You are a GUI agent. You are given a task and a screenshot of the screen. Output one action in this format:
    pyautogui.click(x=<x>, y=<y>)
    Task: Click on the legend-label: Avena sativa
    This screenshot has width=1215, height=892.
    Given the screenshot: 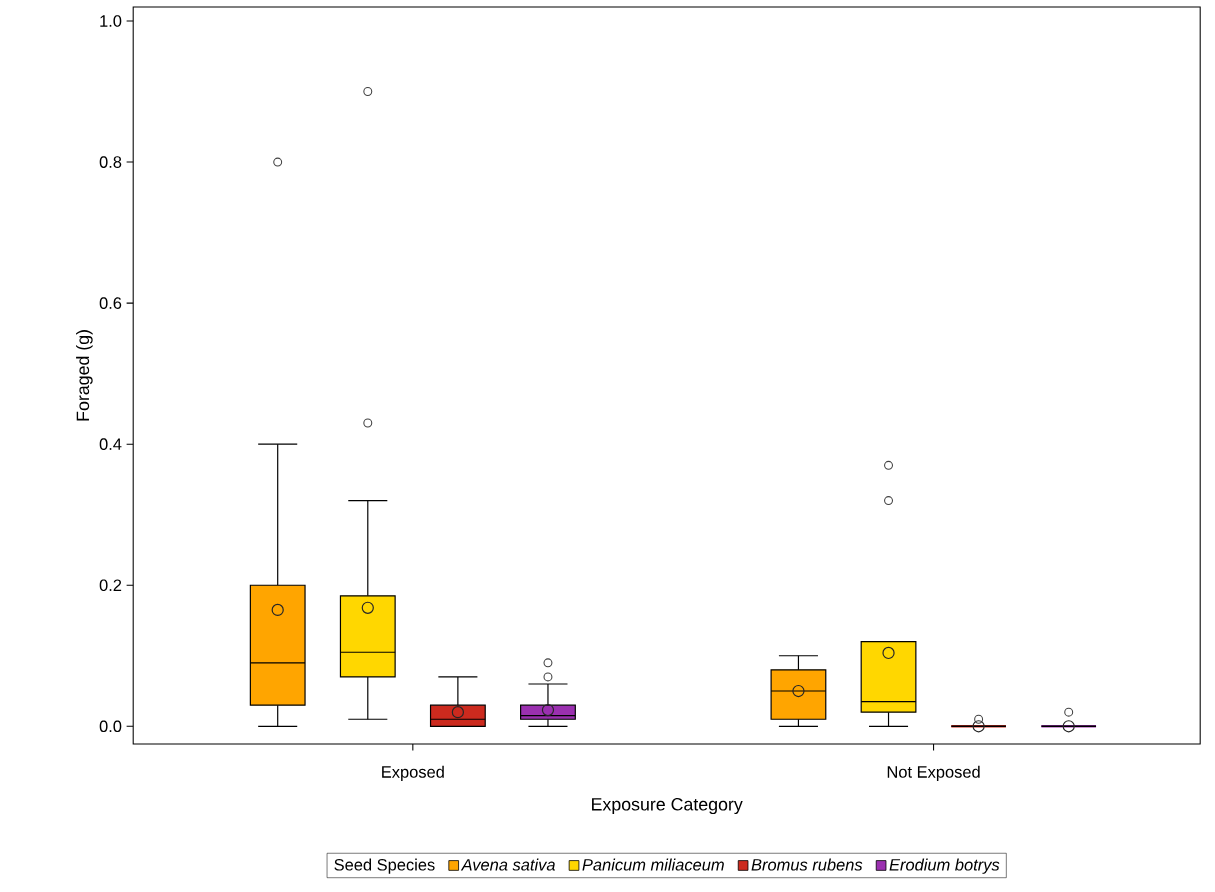 What is the action you would take?
    pyautogui.click(x=507, y=864)
    